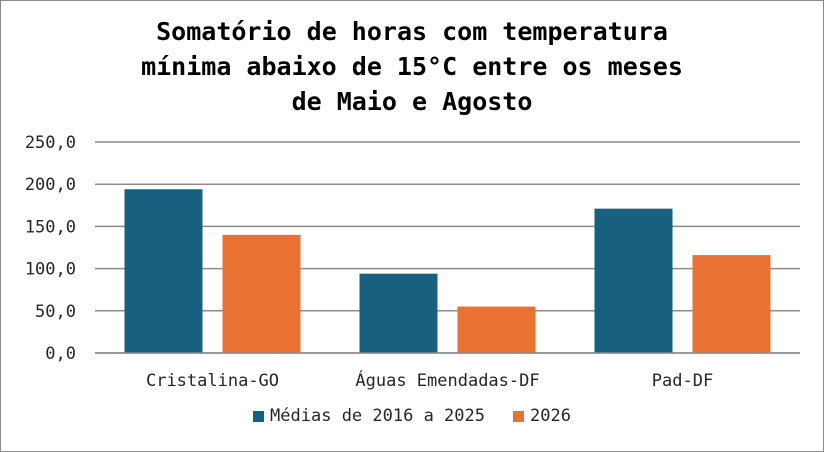  What do you see at coordinates (412, 31) in the screenshot?
I see `chart-title-line-1: Somatório de horas com temperatura` at bounding box center [412, 31].